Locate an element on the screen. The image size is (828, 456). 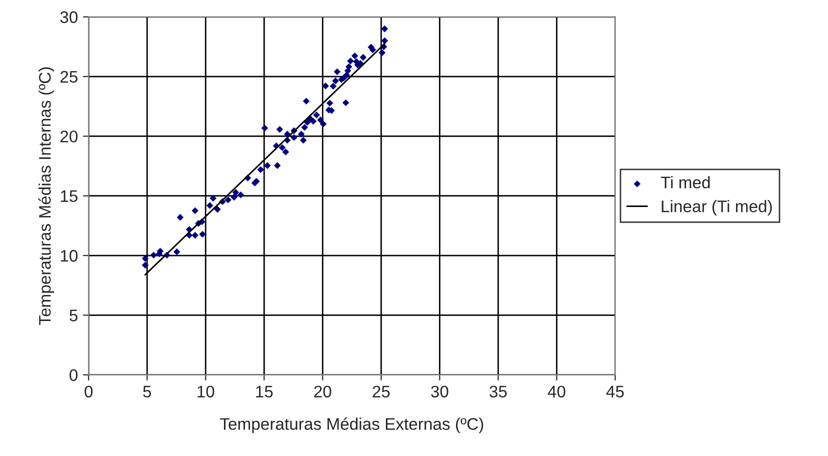
y-tick-label: 30 is located at coordinates (69, 17).